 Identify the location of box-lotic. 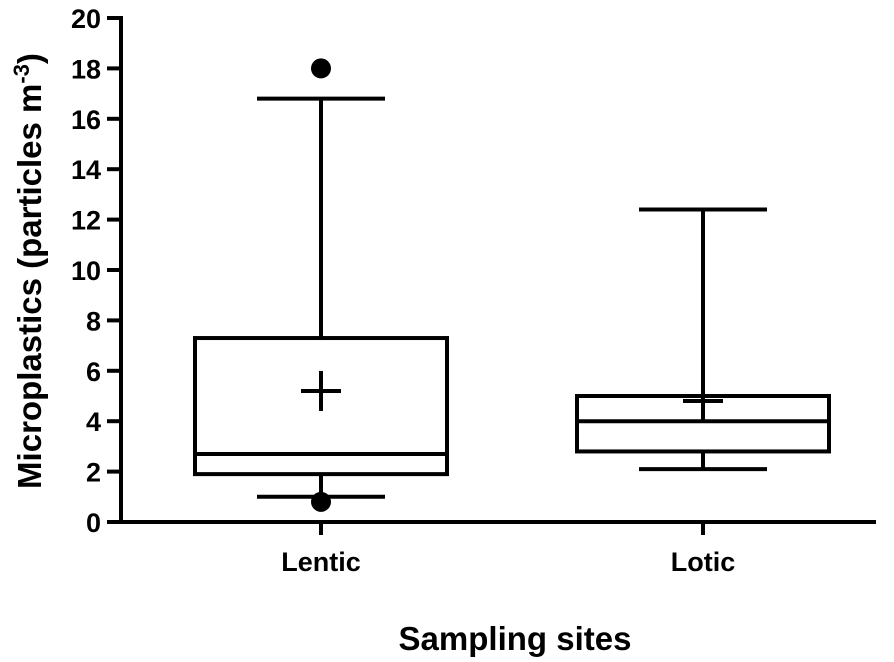
(703, 339).